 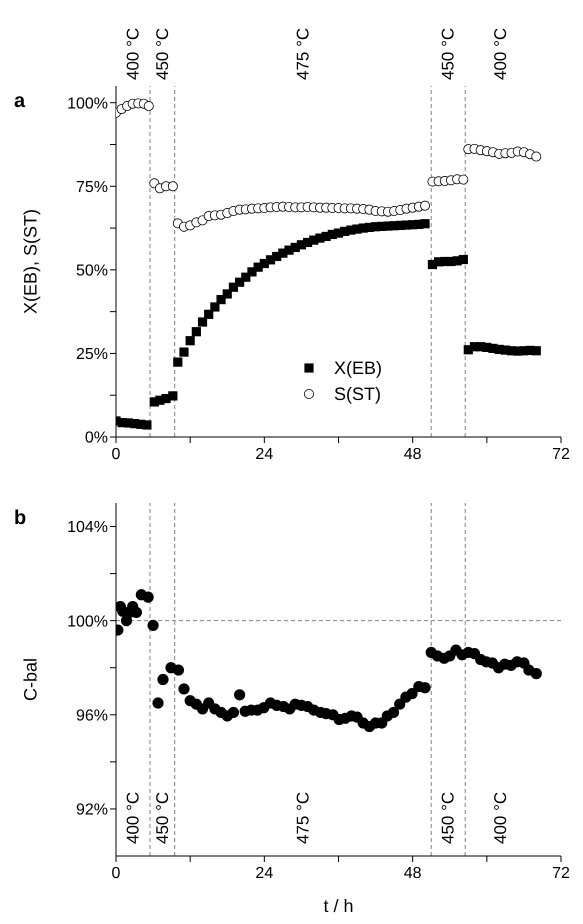 I want to click on y-axis-title: X(EB), S(ST), so click(x=30, y=261).